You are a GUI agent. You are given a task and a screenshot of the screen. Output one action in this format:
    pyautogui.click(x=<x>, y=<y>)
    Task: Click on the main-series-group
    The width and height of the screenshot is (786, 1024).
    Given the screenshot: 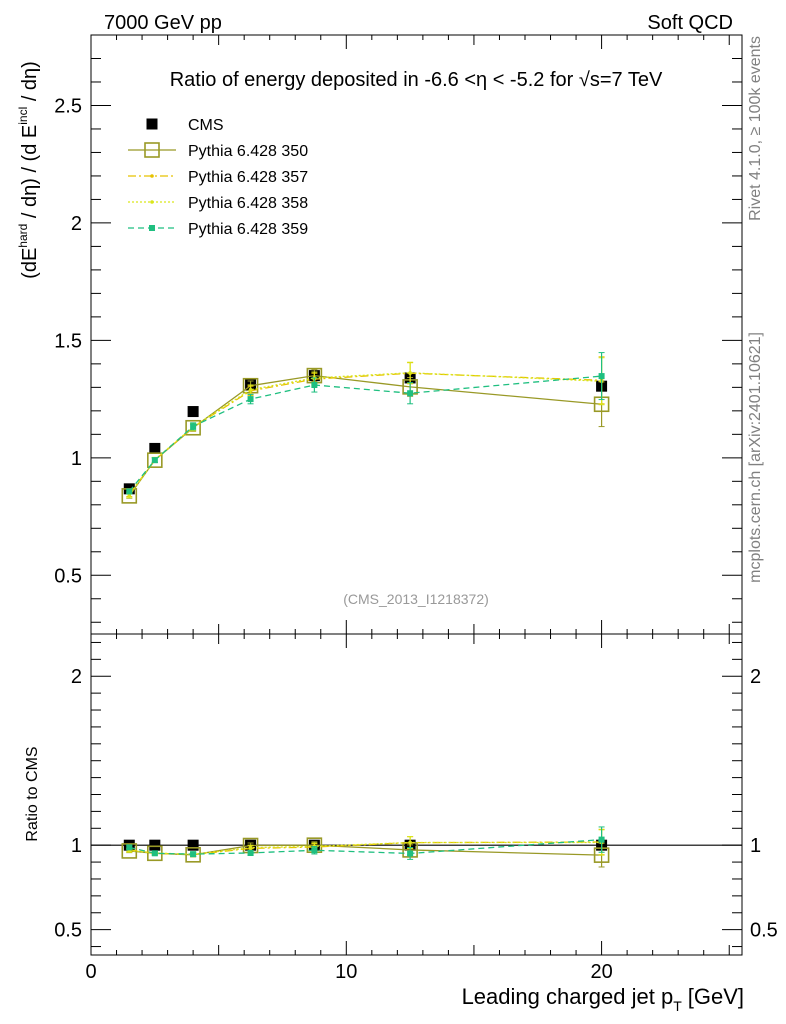 What is the action you would take?
    pyautogui.click(x=365, y=428)
    